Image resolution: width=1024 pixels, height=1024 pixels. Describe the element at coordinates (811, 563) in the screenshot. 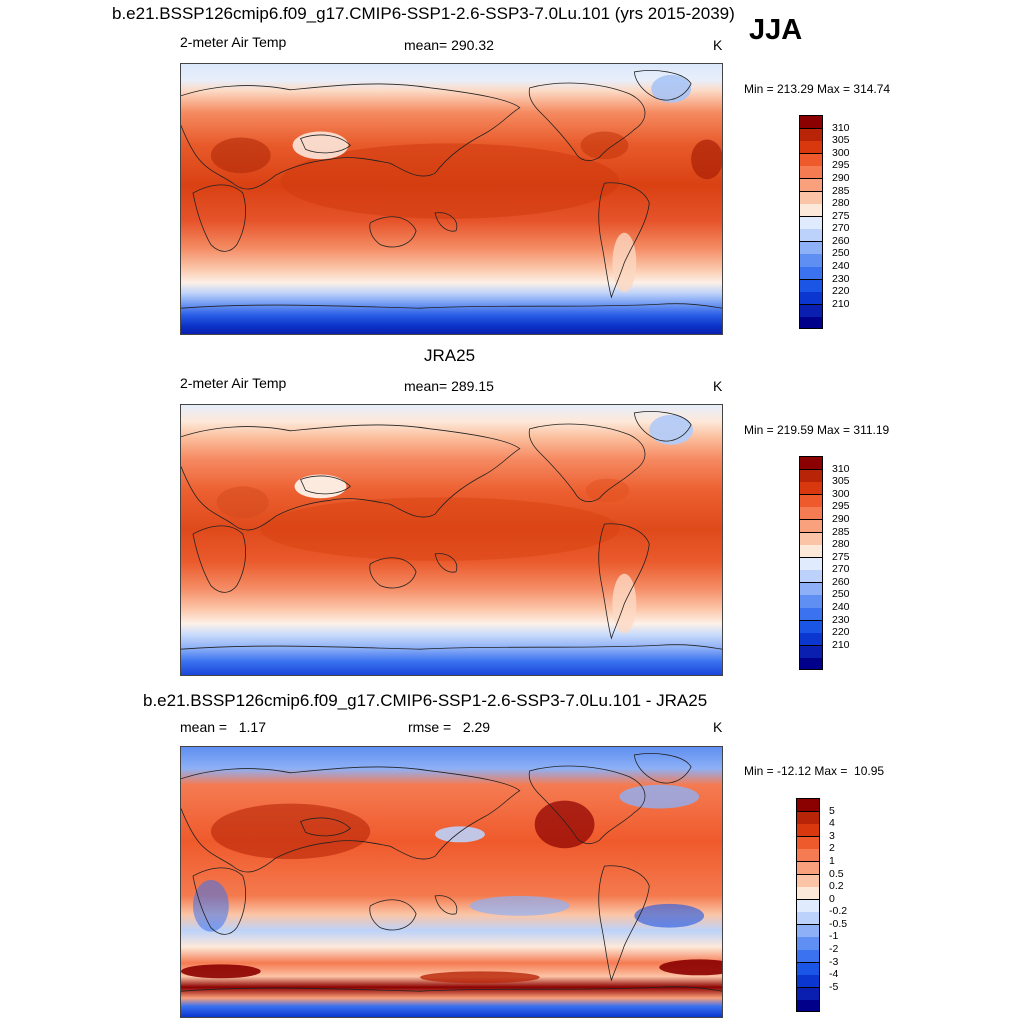

I see `panel-2-colorbar-boxes` at that location.